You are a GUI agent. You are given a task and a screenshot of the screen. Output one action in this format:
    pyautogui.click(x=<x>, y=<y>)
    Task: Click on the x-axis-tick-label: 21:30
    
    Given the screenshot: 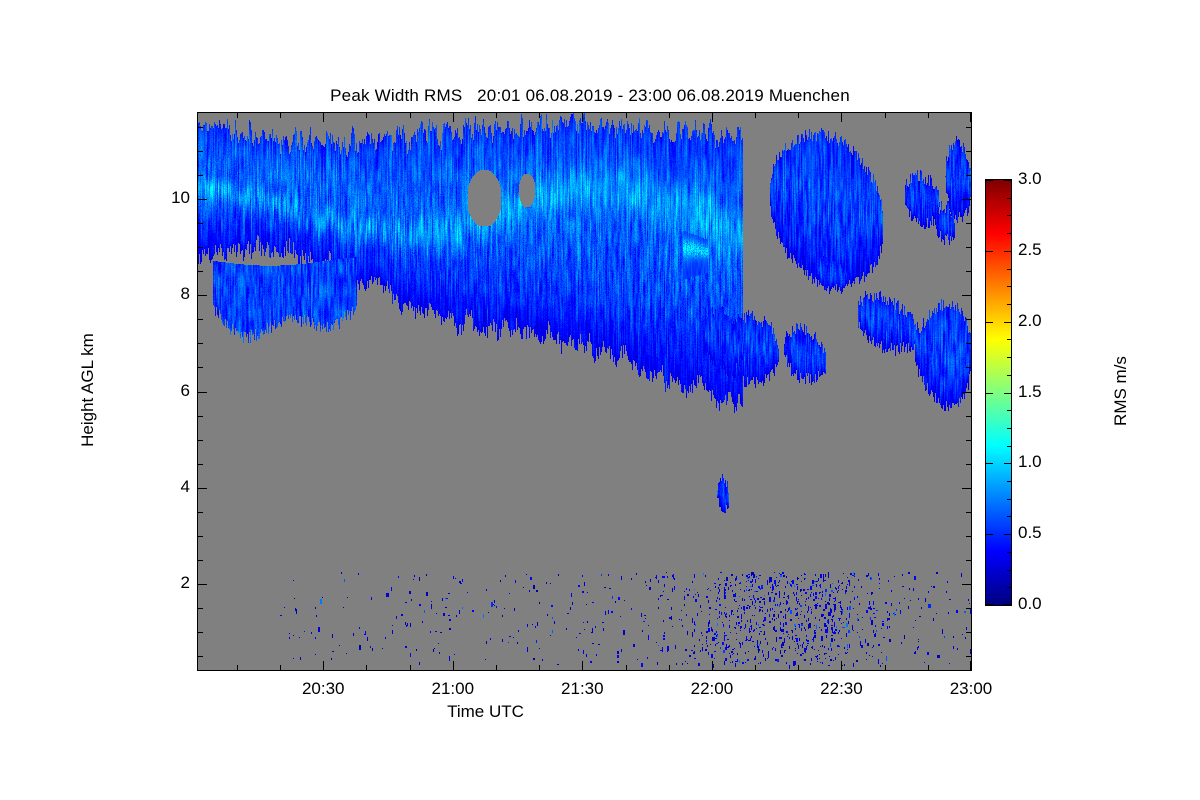 What is the action you would take?
    pyautogui.click(x=582, y=688)
    